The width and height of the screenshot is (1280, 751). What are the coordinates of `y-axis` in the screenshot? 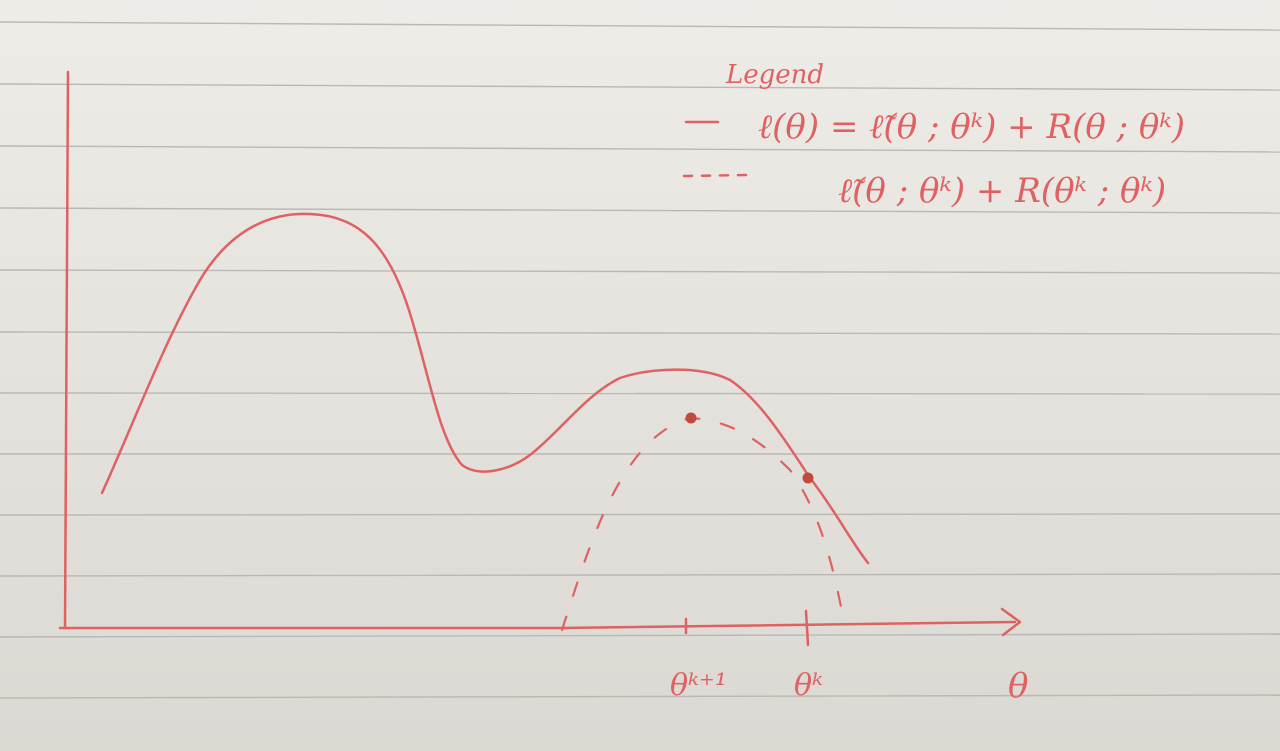 It's located at (66, 350).